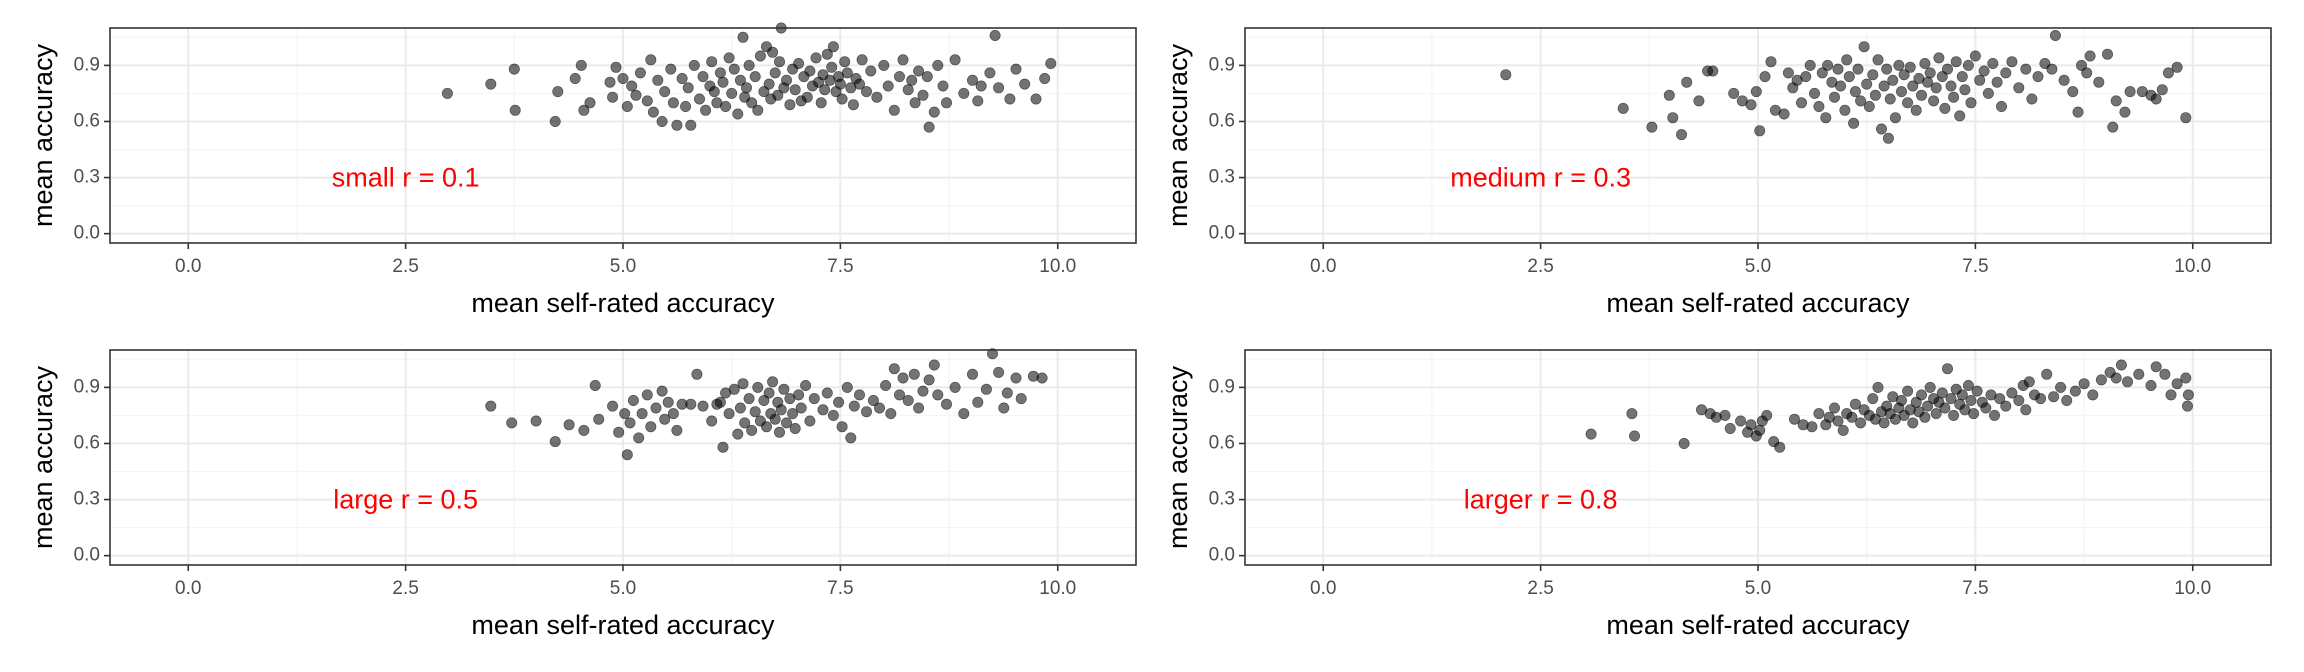 The height and width of the screenshot is (672, 2304). I want to click on correlation-annotation: medium r = 0.3, so click(1540, 178).